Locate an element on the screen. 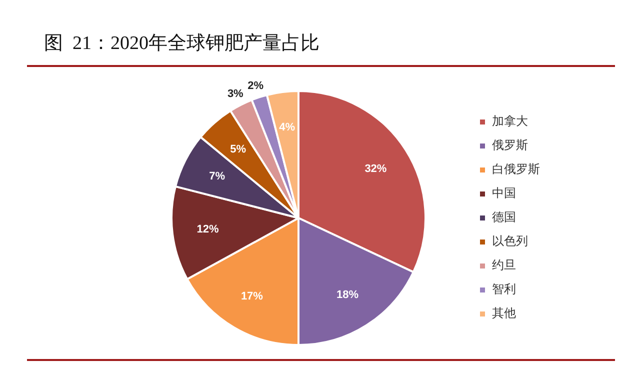  data-label: 12% is located at coordinates (207, 229).